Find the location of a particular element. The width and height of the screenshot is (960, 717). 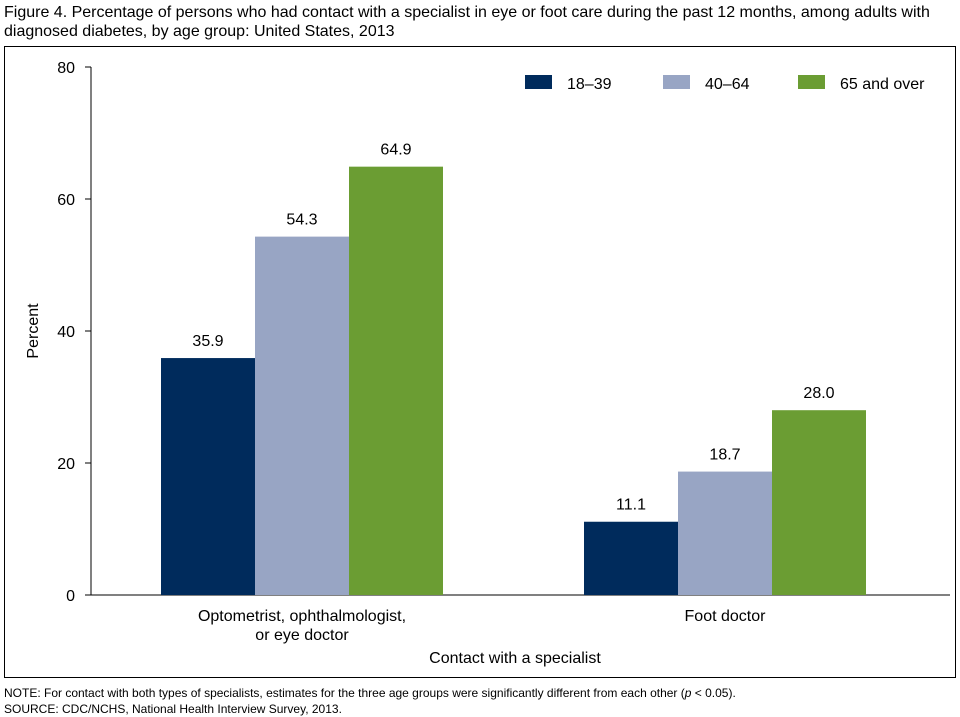

data-label: 35.9 is located at coordinates (207, 341).